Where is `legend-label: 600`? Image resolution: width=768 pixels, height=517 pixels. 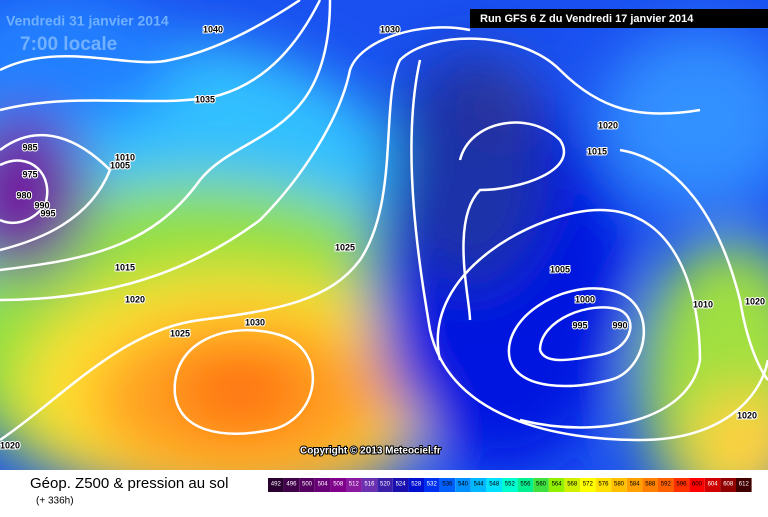
legend-label: 600 is located at coordinates (697, 485).